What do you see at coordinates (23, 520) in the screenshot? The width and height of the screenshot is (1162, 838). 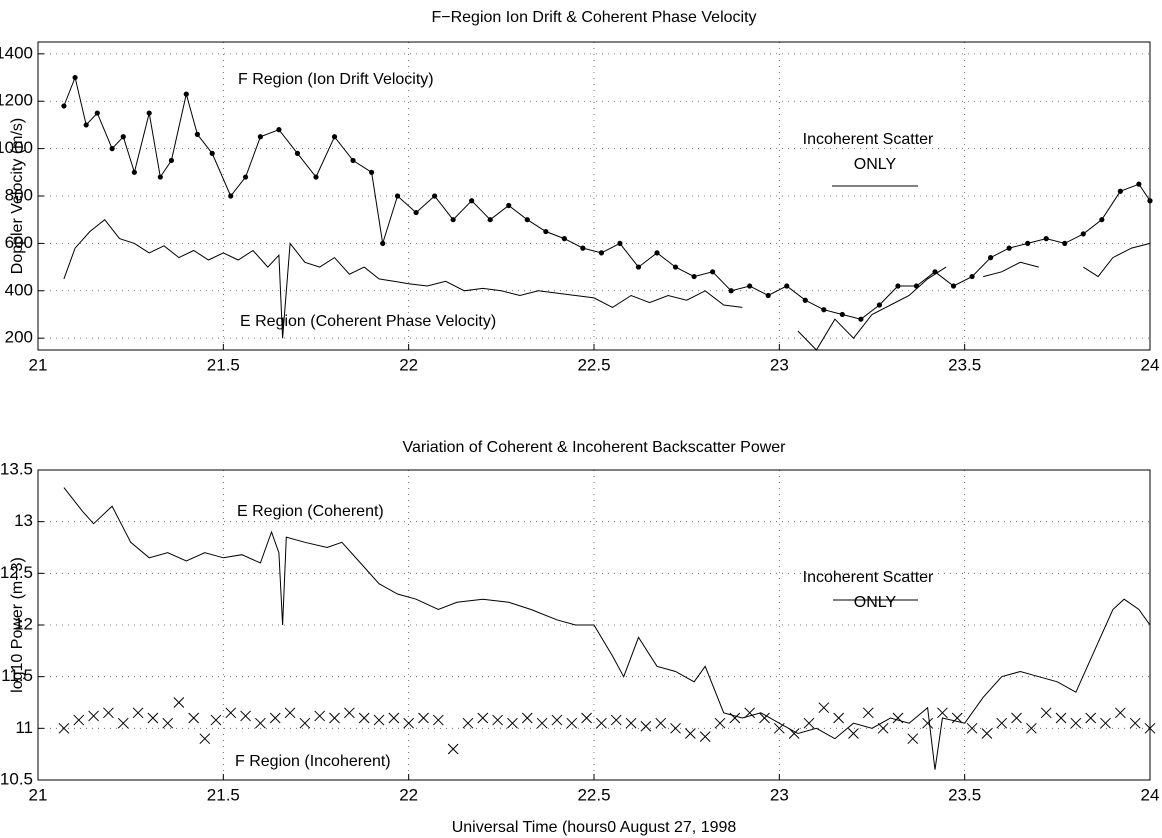 I see `y-tick-label: 13` at bounding box center [23, 520].